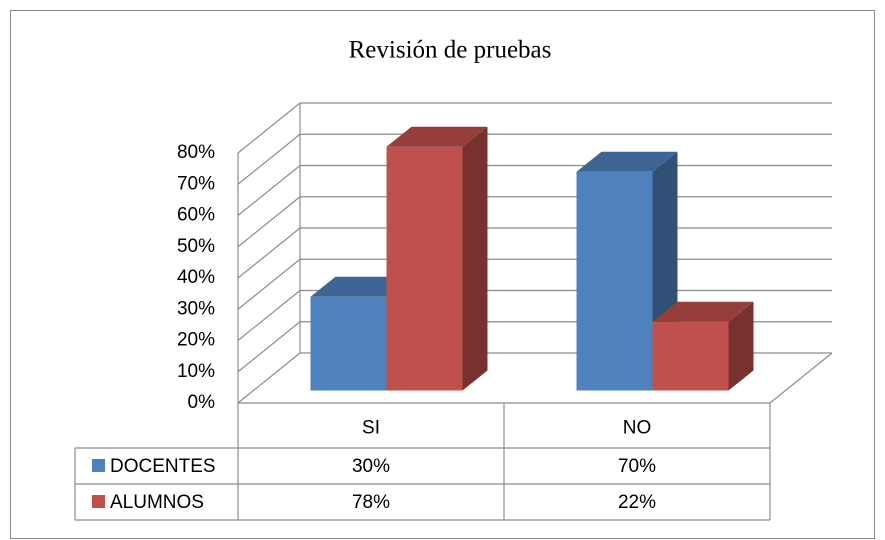 The width and height of the screenshot is (885, 540). I want to click on data-label: 78%, so click(371, 502).